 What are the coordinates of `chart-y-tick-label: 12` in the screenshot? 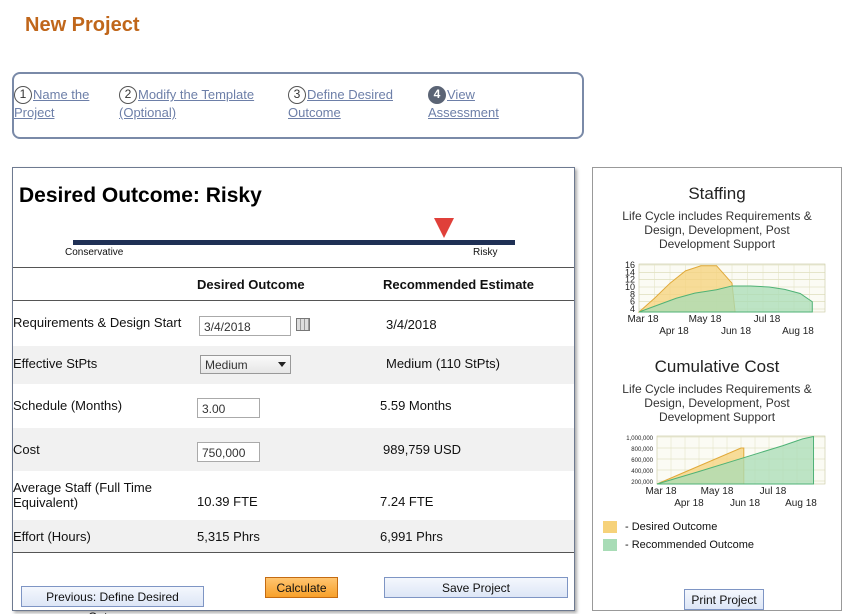 It's located at (630, 280).